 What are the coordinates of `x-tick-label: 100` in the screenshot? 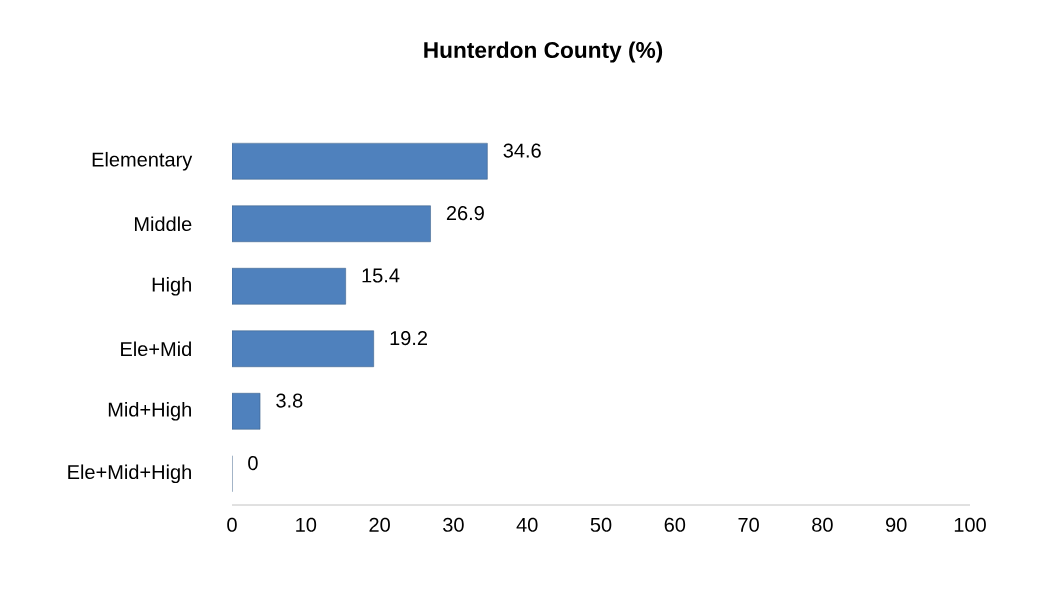 It's located at (970, 524).